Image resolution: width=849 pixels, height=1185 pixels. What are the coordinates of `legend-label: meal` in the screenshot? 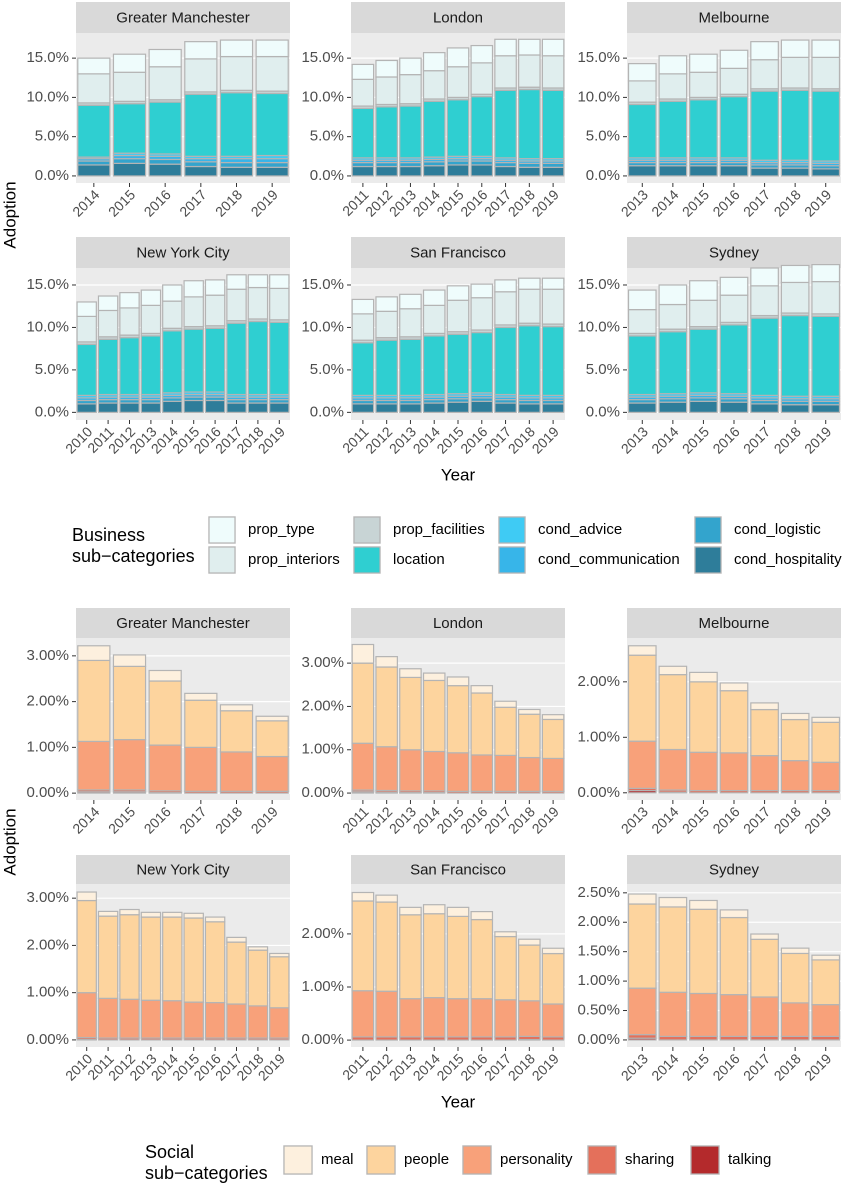 It's located at (337, 1159).